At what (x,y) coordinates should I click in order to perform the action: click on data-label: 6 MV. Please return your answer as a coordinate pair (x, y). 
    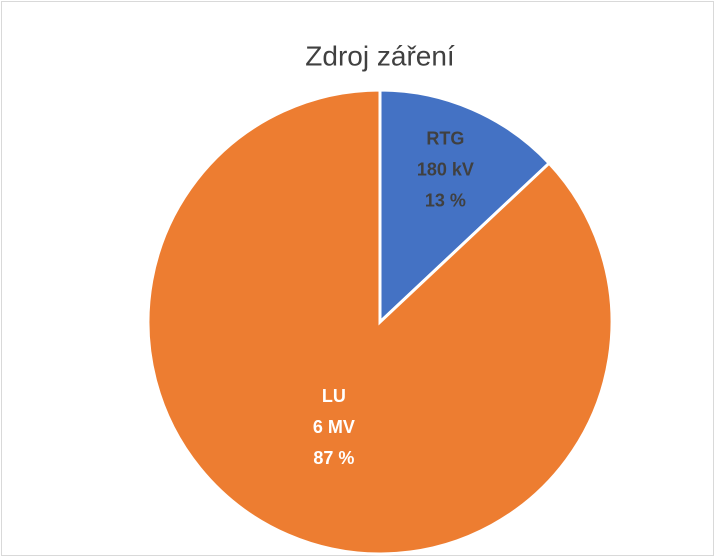
    Looking at the image, I should click on (334, 427).